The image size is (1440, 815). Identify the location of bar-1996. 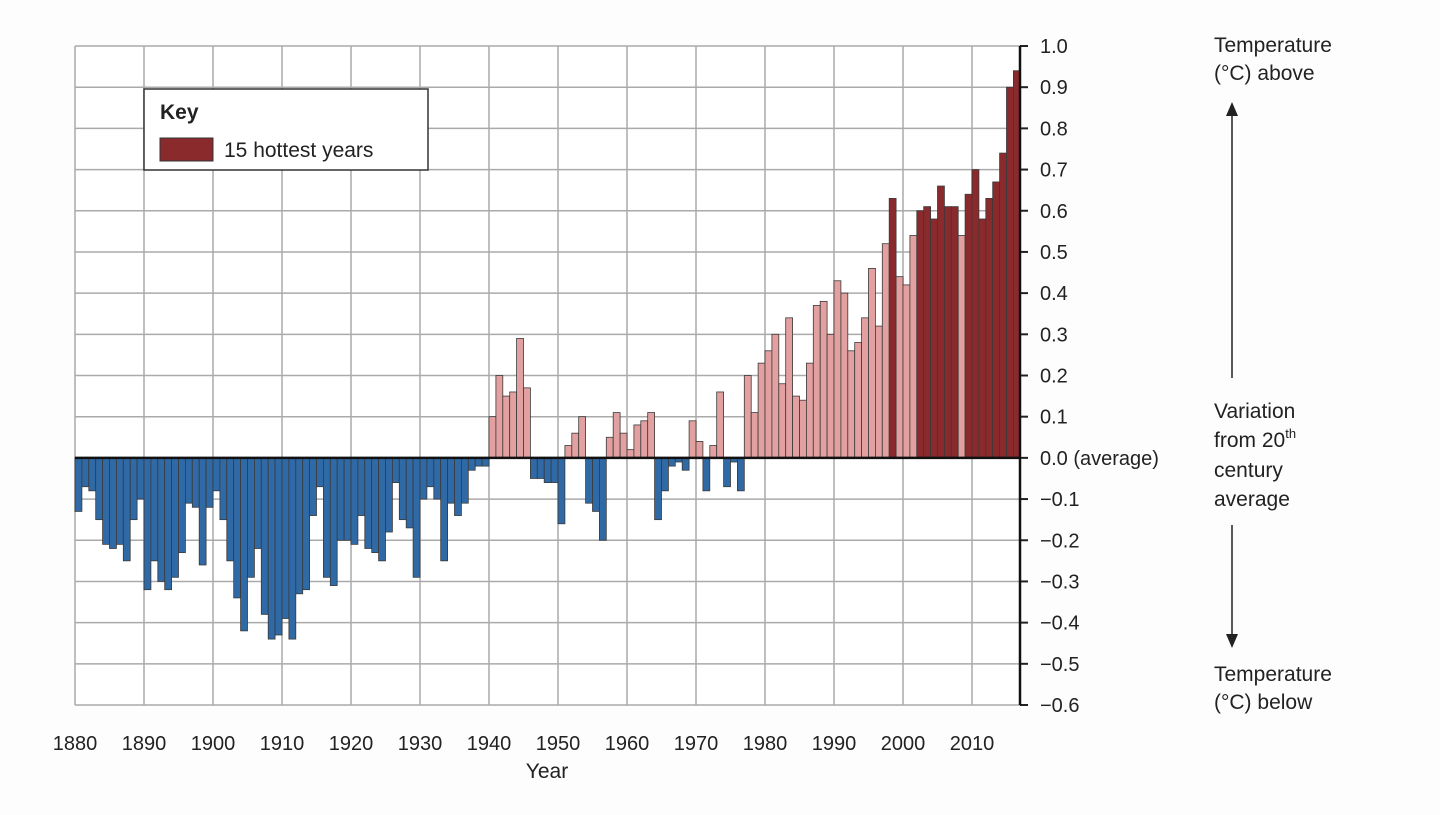
(879, 392).